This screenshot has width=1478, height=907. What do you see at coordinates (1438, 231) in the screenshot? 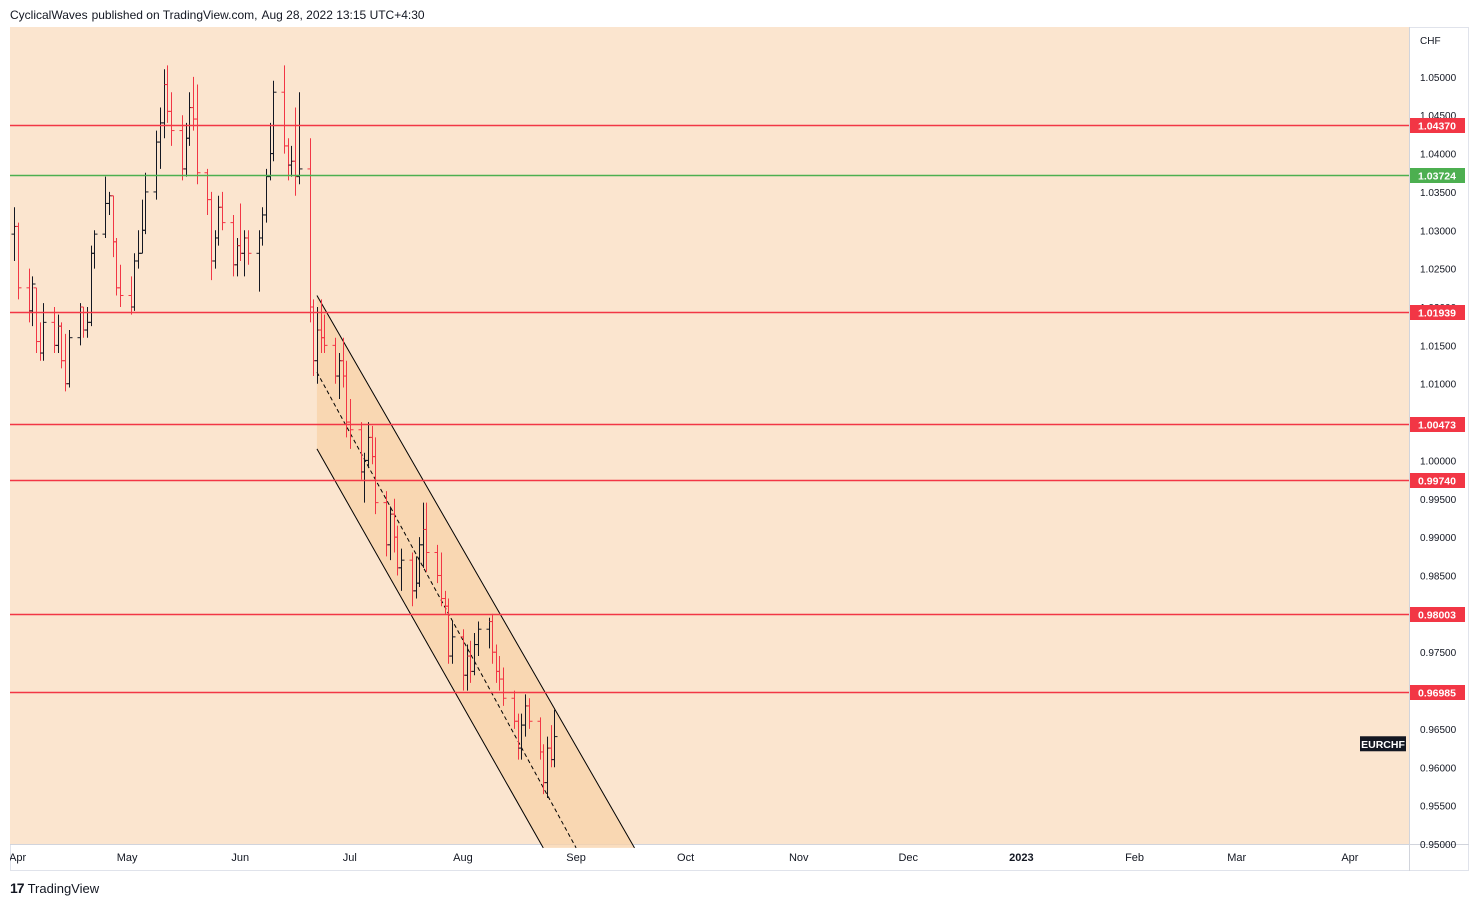
I see `y-tick-label: 1.03000` at bounding box center [1438, 231].